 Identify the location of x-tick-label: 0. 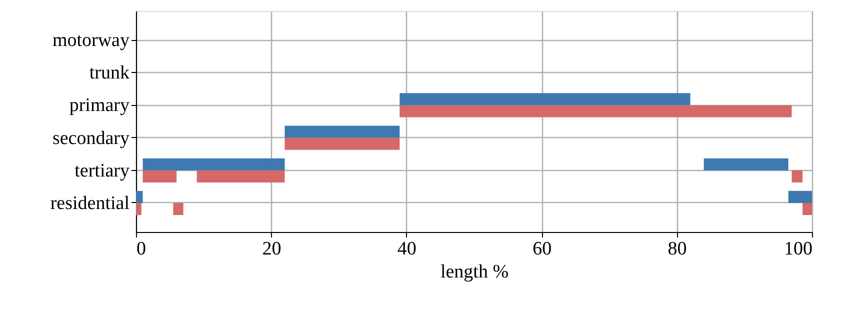
(141, 249).